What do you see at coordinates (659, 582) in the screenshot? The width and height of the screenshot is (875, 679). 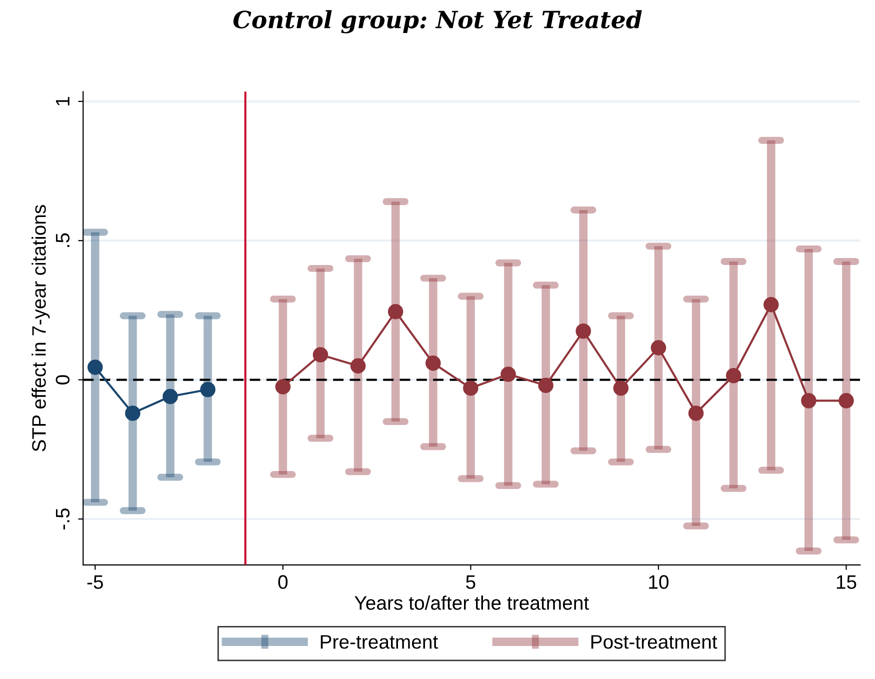 I see `x-tick-label: 10` at bounding box center [659, 582].